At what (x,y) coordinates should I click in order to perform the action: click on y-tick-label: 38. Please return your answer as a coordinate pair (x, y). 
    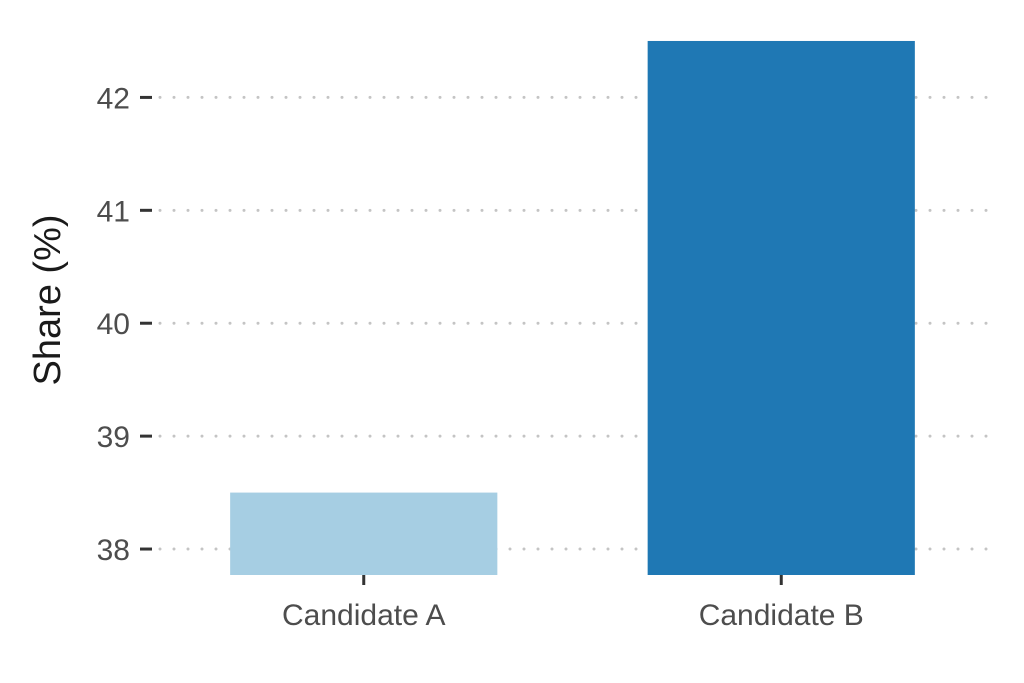
    Looking at the image, I should click on (113, 550).